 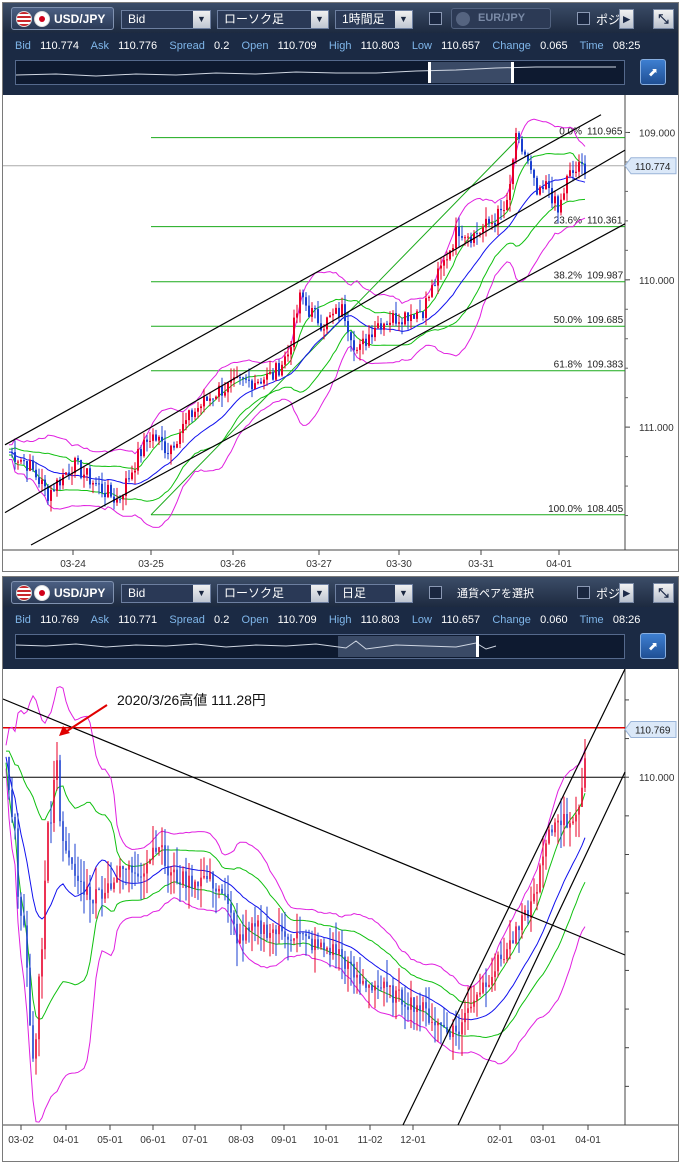 What do you see at coordinates (23, 620) in the screenshot?
I see `bid-label: Bid` at bounding box center [23, 620].